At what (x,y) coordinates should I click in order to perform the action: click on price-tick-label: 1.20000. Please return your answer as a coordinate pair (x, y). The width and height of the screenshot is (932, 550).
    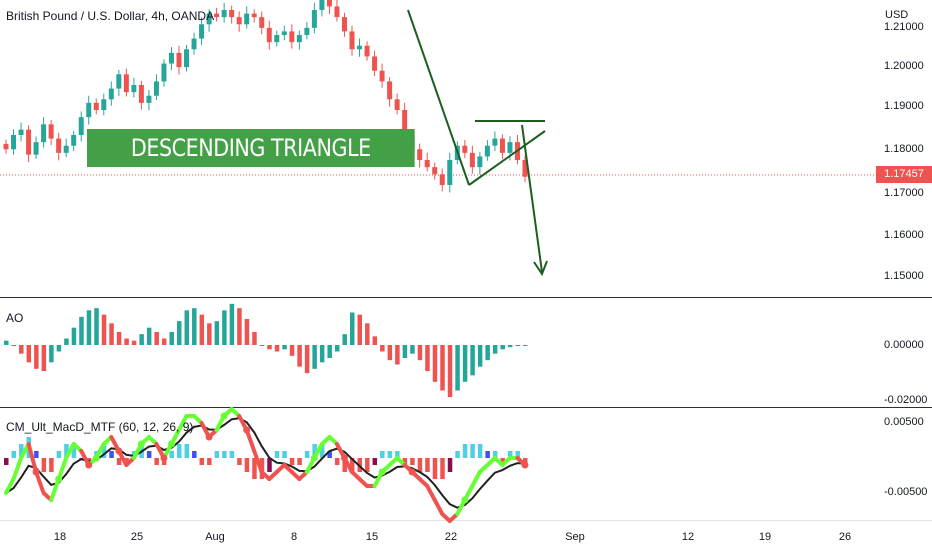
    Looking at the image, I should click on (904, 66).